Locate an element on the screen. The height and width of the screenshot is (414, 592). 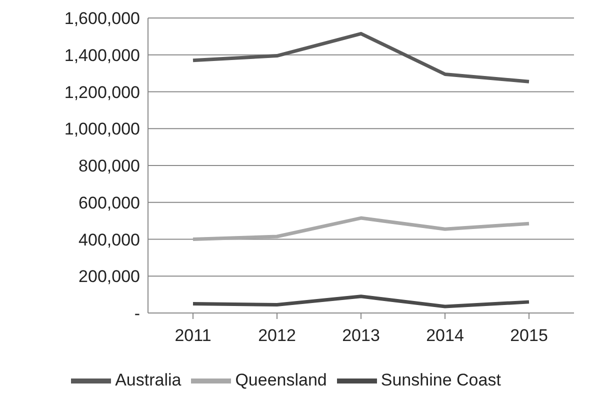
y-tick-label: 800,000 is located at coordinates (109, 166).